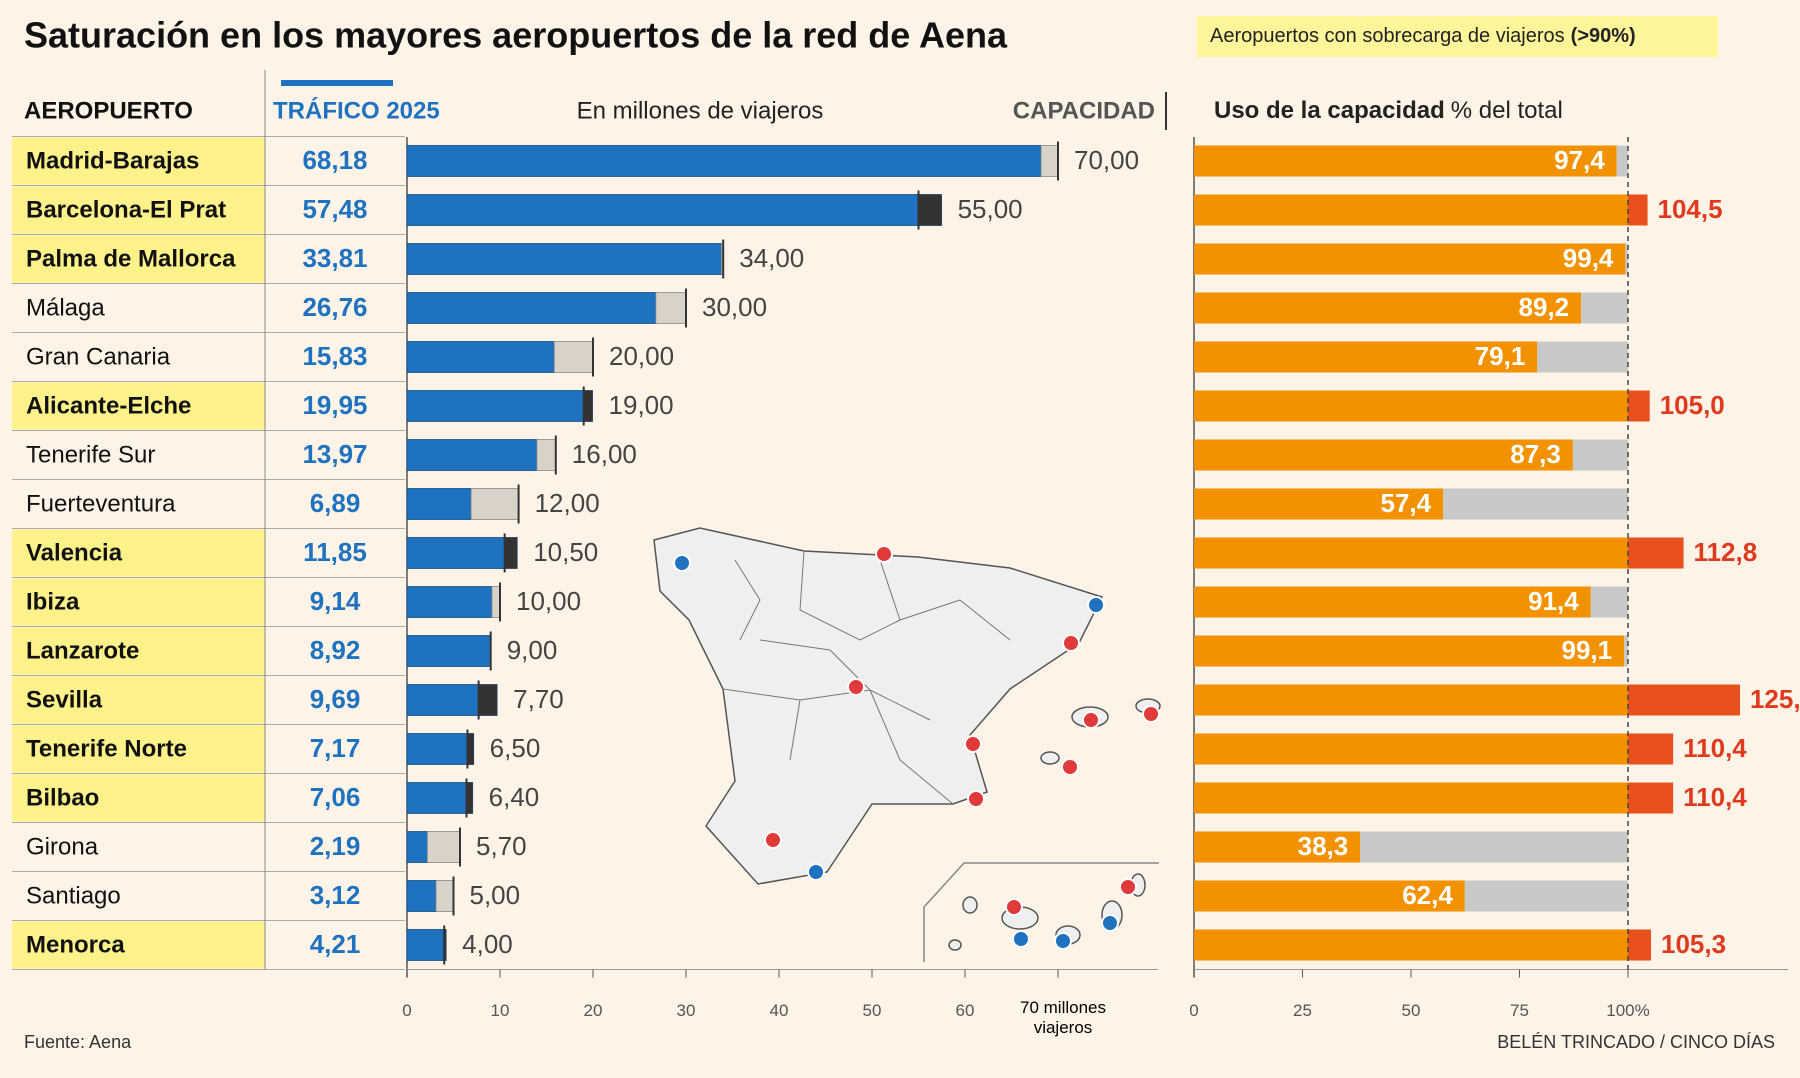  Describe the element at coordinates (1726, 552) in the screenshot. I see `usage-label: 112,8` at that location.